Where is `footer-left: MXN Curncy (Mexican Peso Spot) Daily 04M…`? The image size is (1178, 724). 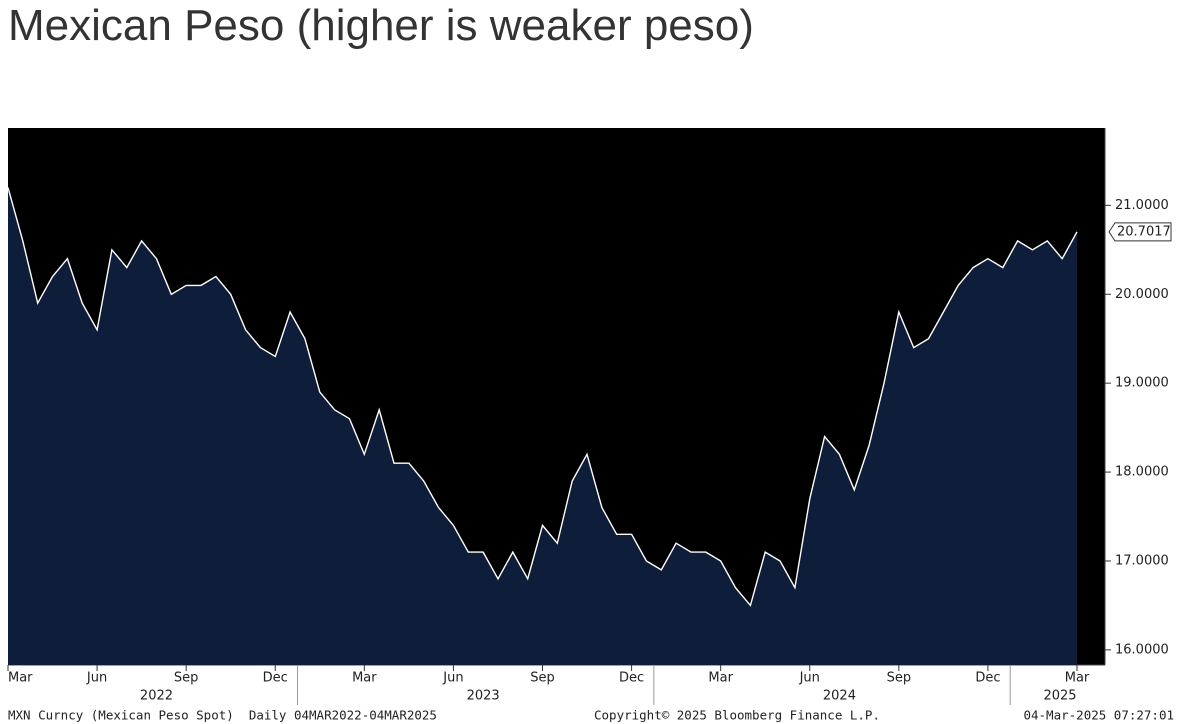
footer-left: MXN Curncy (Mexican Peso Spot) Daily 04M… is located at coordinates (222, 715).